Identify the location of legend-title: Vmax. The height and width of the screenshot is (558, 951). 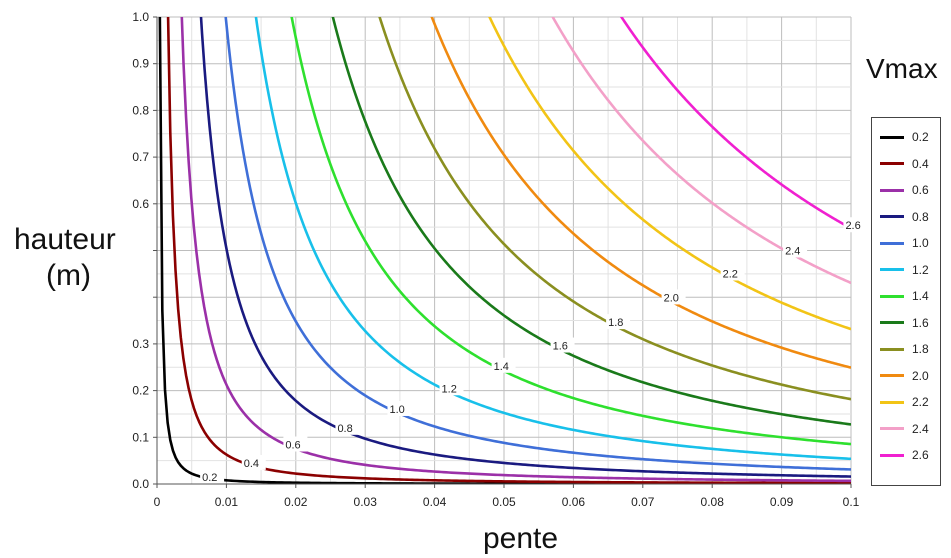
(902, 68).